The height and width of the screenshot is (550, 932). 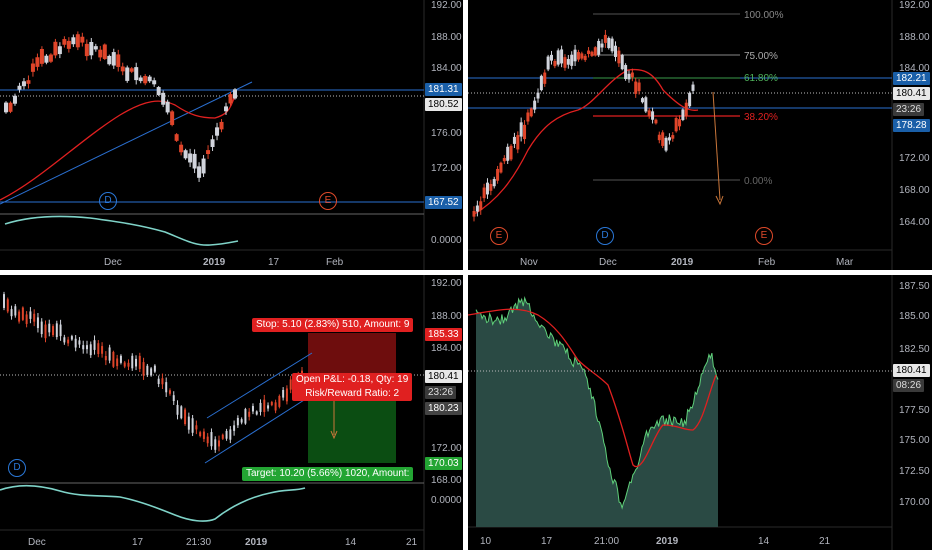 I want to click on time-tick: 2019, so click(x=667, y=541).